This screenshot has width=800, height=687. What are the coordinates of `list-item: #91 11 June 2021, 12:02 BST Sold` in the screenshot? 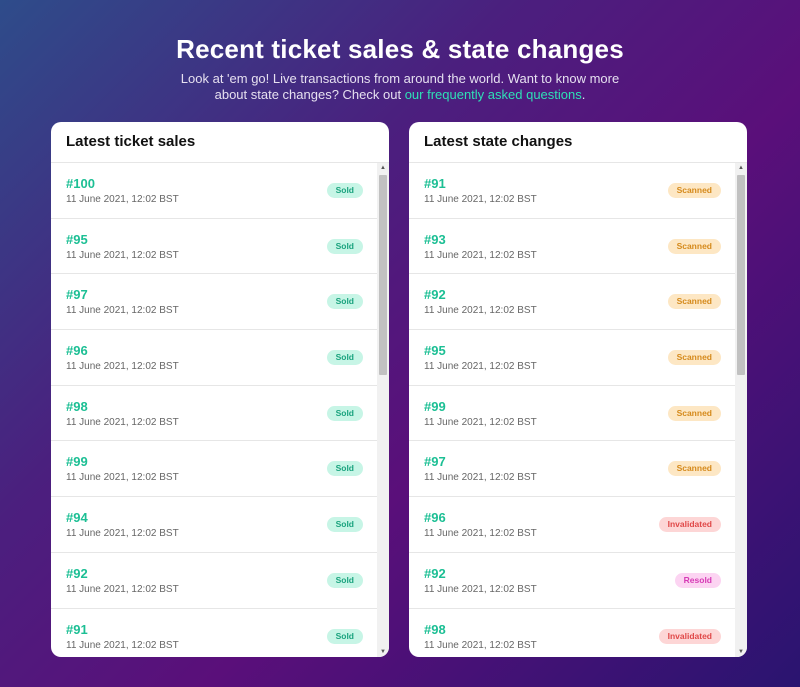 It's located at (214, 633).